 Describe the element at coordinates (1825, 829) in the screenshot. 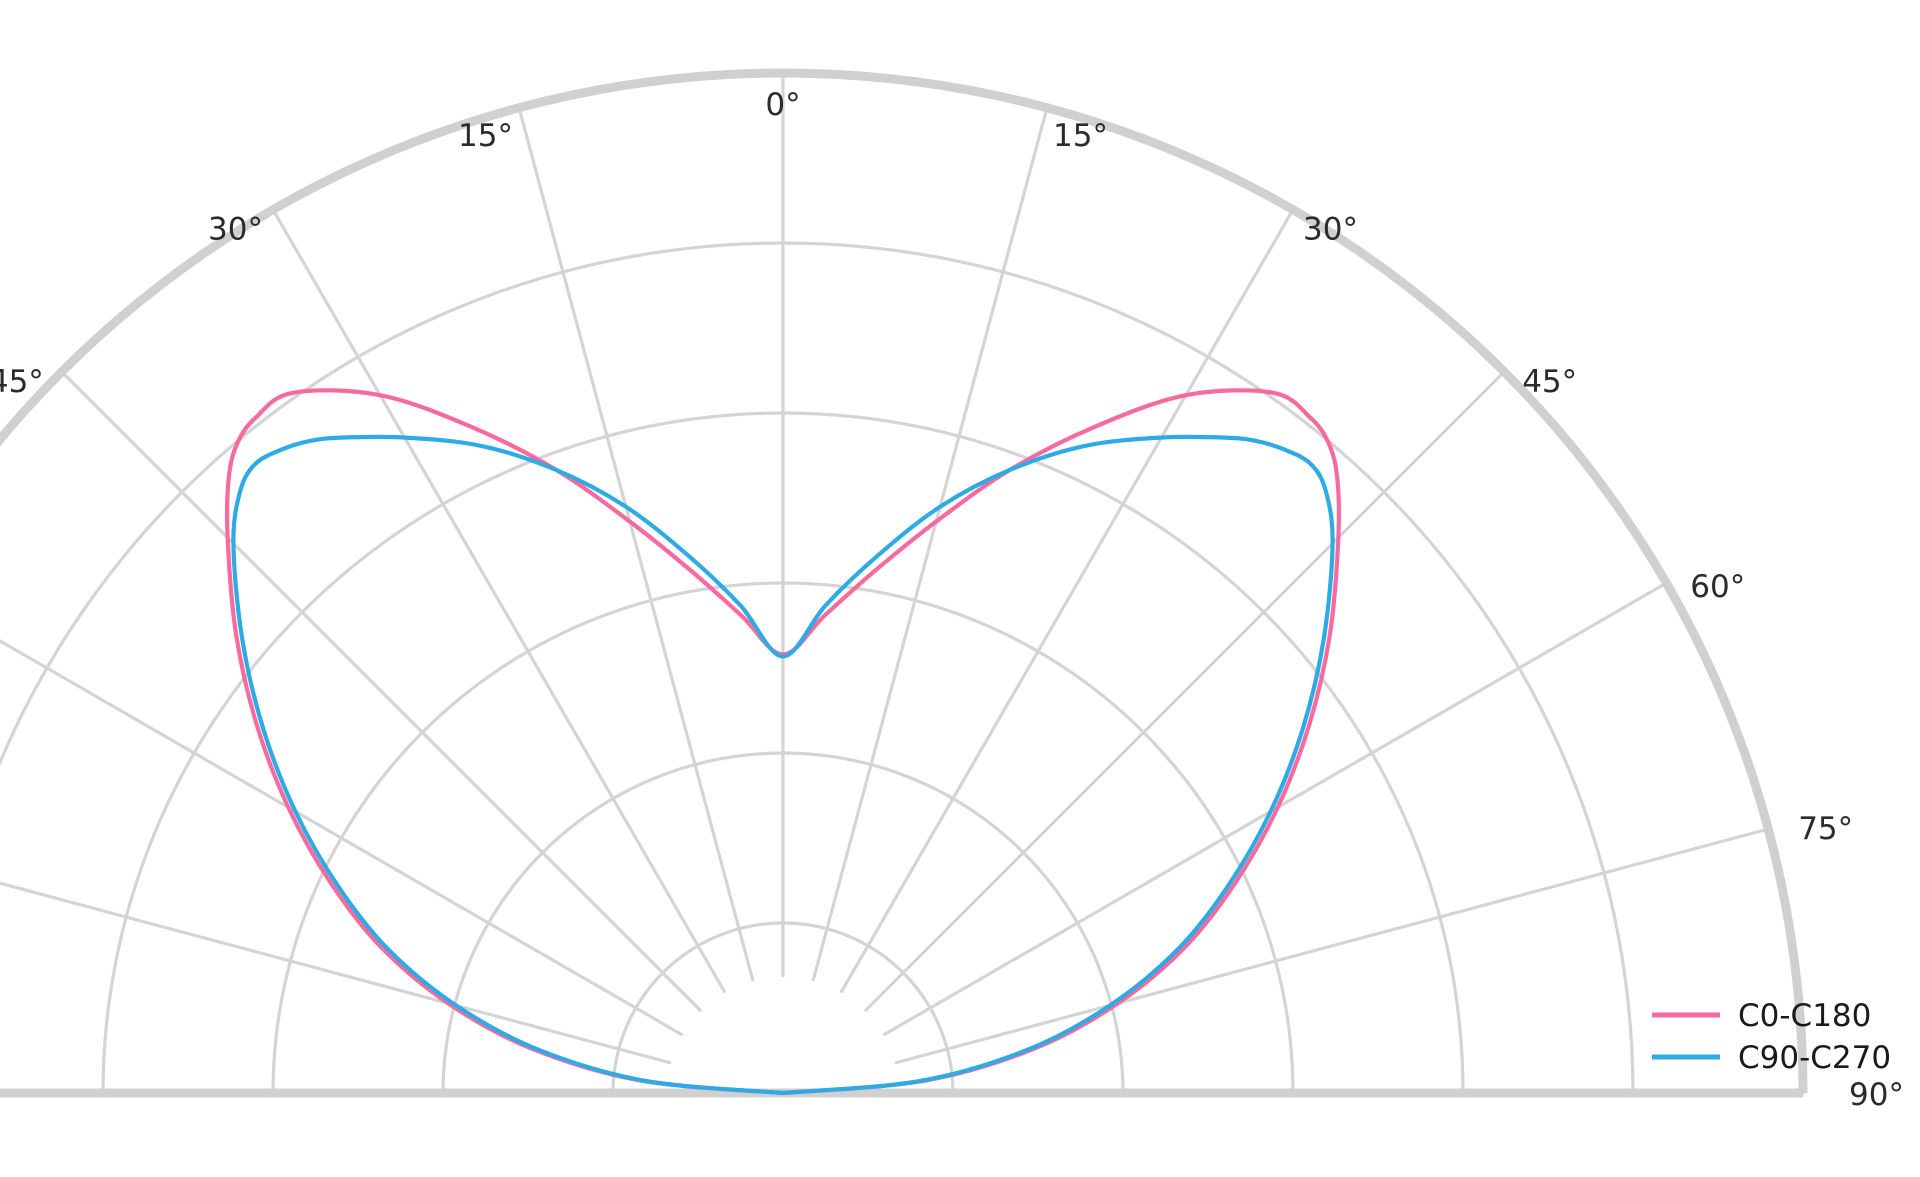

I see `angle-label-11: 75°` at that location.